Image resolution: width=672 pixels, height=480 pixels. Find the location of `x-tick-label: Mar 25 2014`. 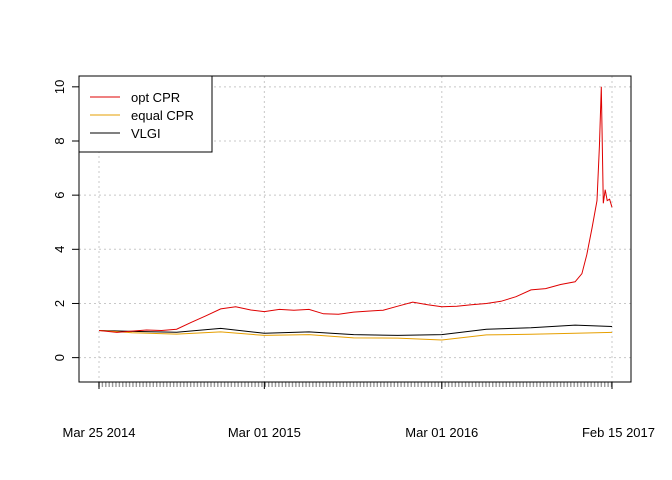

x-tick-label: Mar 25 2014 is located at coordinates (99, 432).